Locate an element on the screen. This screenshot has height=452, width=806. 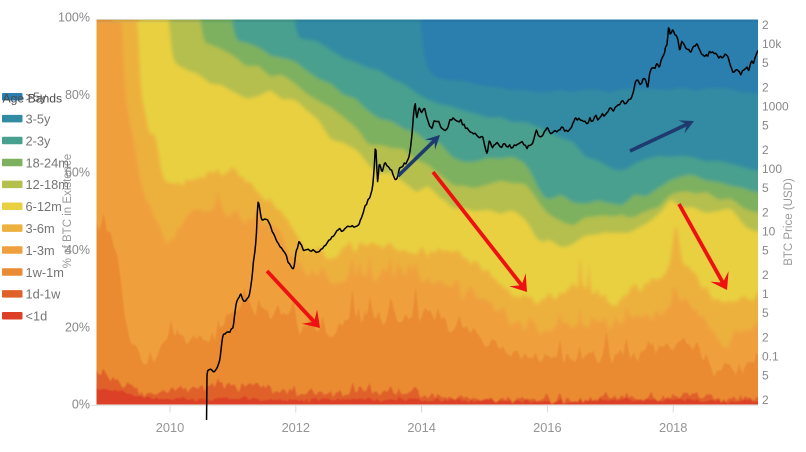
svg-text: BTC Price (USD) is located at coordinates (789, 222).